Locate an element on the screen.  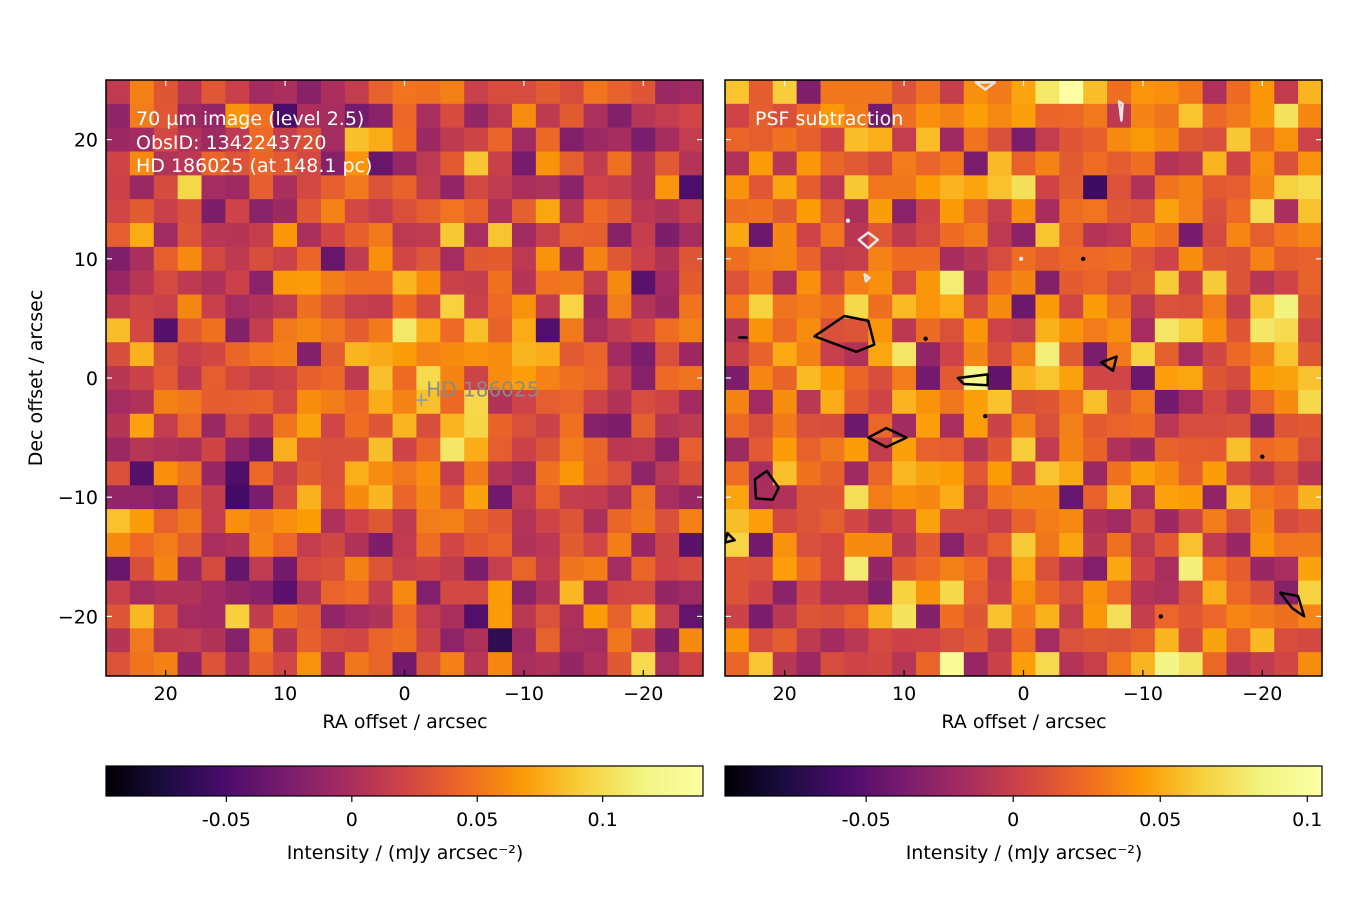
colorbar-tick-label: 0 is located at coordinates (1013, 820).